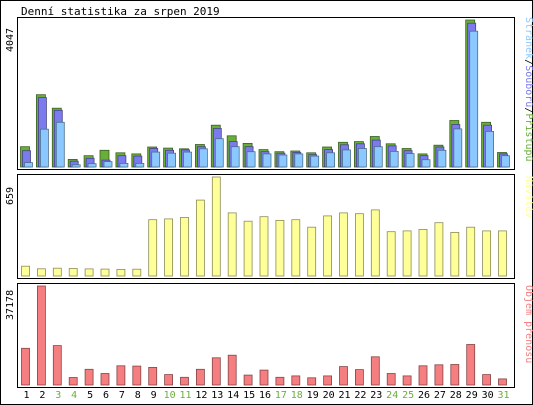 Image resolution: width=533 pixels, height=405 pixels. What do you see at coordinates (280, 248) in the screenshot?
I see `bar-Návštěv-day-17` at bounding box center [280, 248].